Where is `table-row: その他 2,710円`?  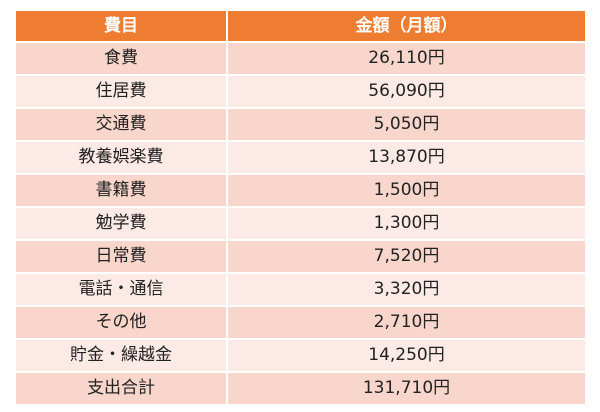
table-row: その他 2,710円 is located at coordinates (300, 323).